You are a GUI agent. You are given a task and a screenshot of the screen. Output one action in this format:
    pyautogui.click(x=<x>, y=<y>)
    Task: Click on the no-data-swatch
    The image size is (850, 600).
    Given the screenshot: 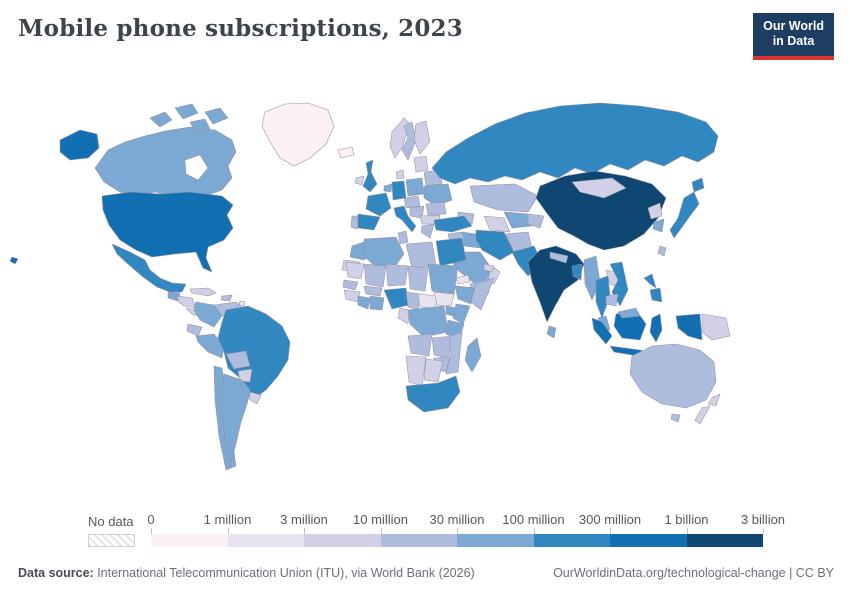 What is the action you would take?
    pyautogui.click(x=111, y=540)
    